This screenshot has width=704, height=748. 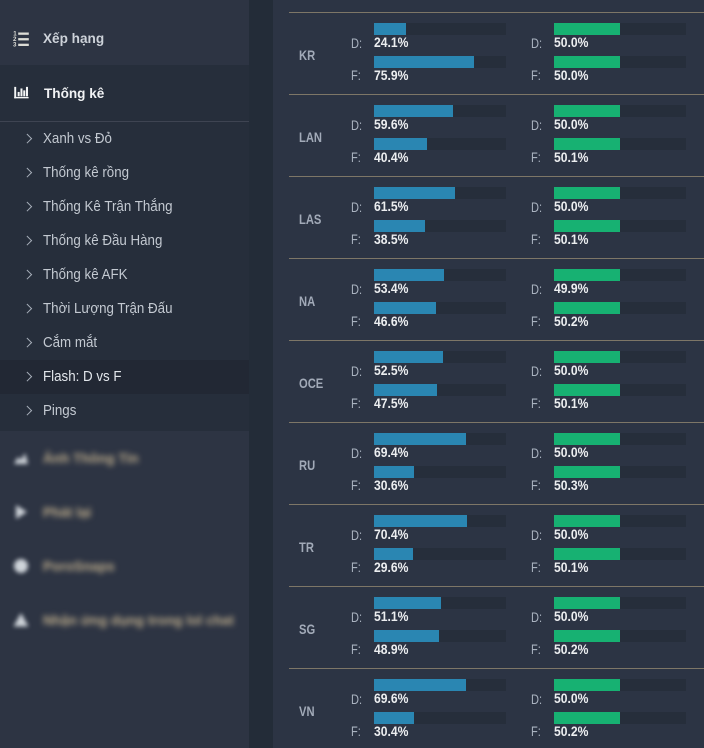 What do you see at coordinates (15, 39) in the screenshot?
I see `svg-text: 2` at bounding box center [15, 39].